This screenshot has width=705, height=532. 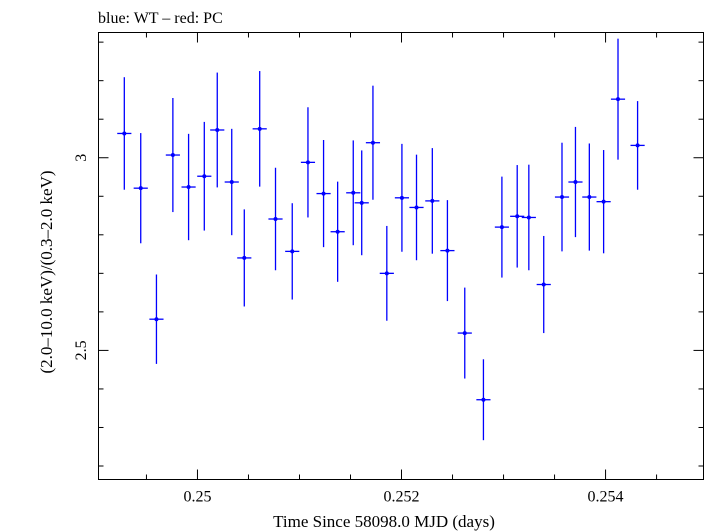 I want to click on y-axis-label: (2.0–10.0 keV)/(0.3–2.0 keV), so click(x=46, y=271).